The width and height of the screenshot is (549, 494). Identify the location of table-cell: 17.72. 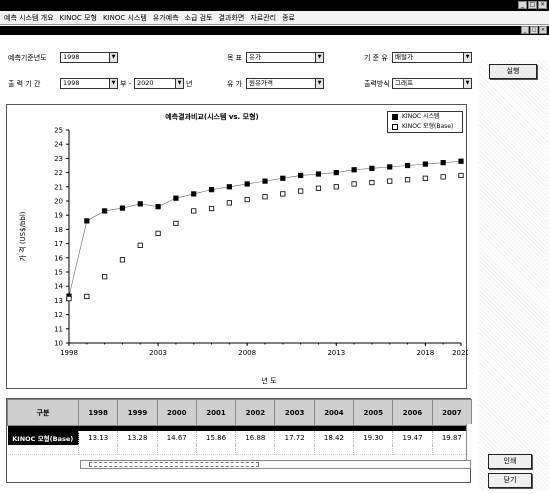
(294, 437).